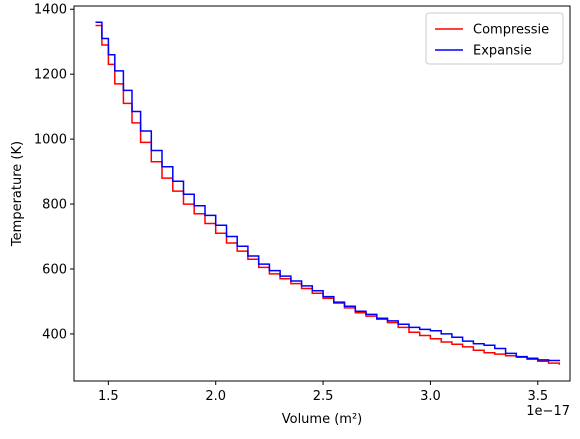 The height and width of the screenshot is (439, 580). I want to click on legend-label: Compressie, so click(511, 30).